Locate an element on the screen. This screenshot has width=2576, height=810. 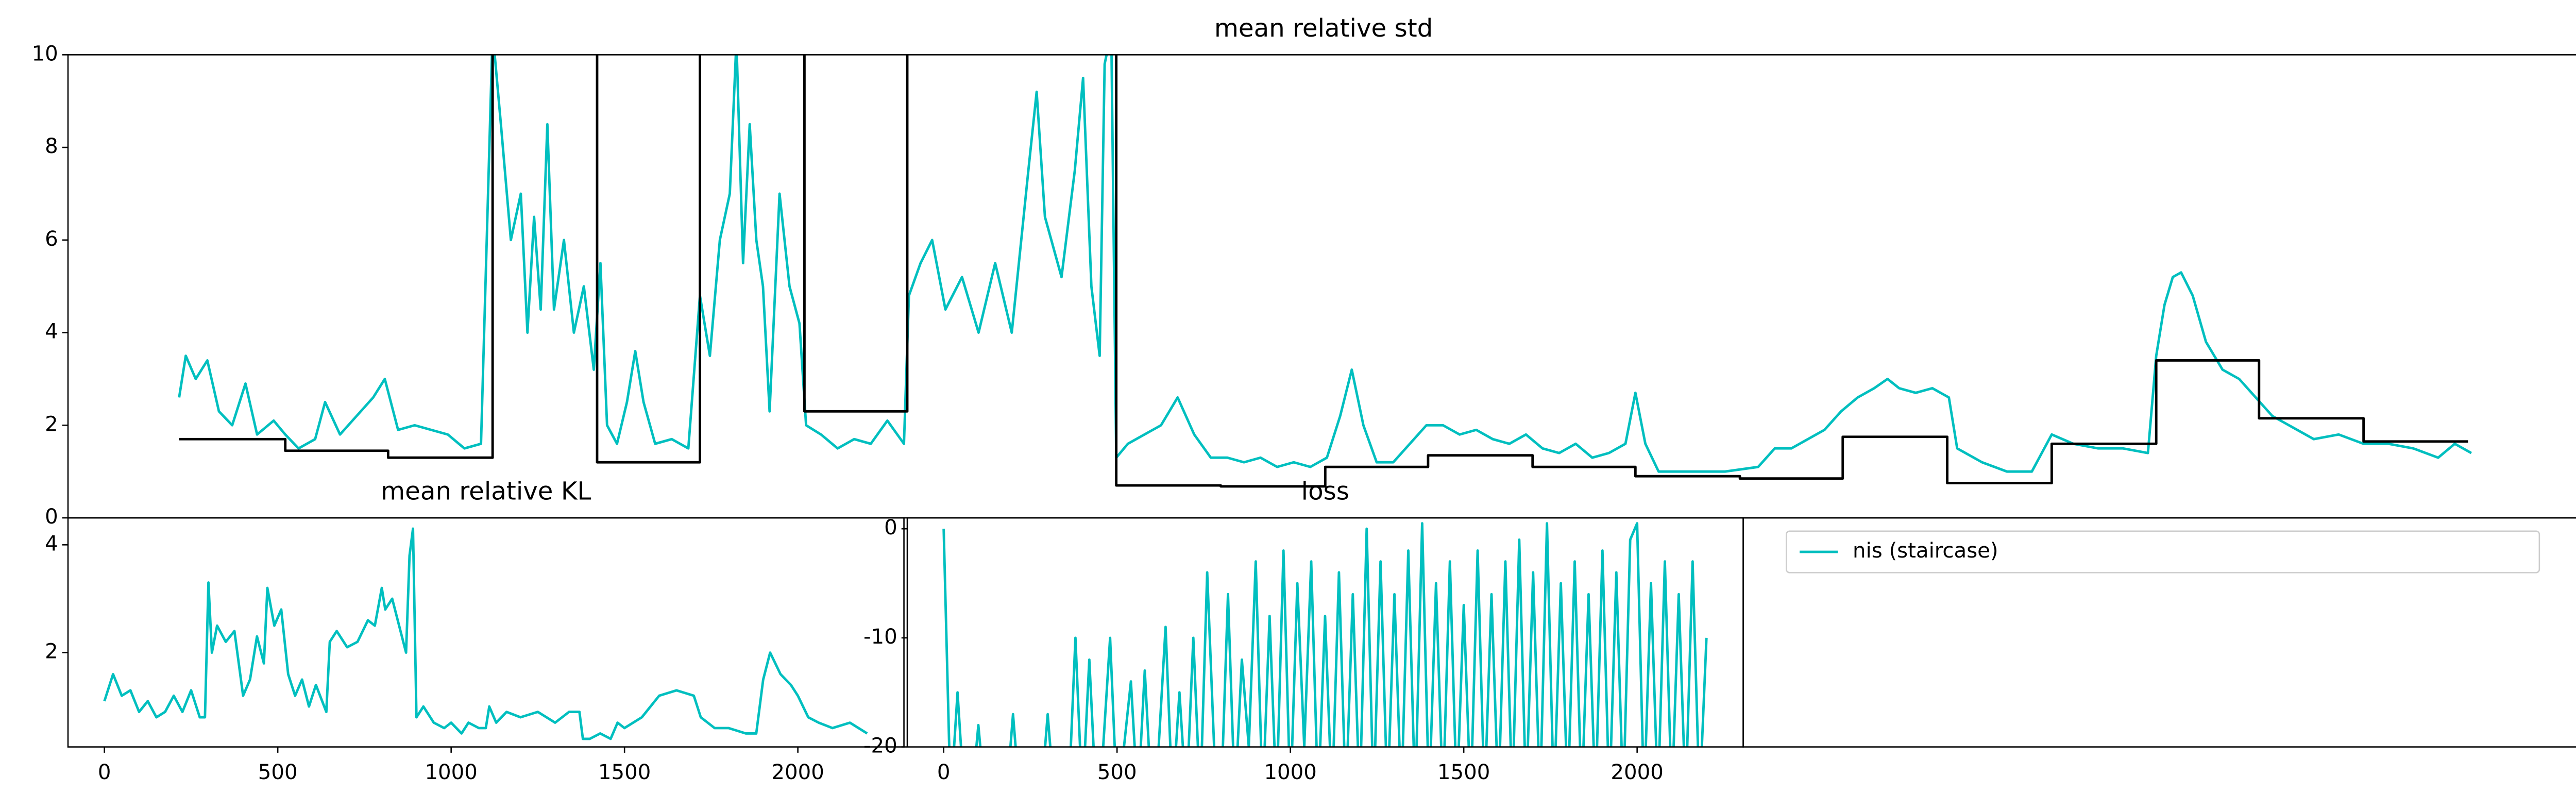
y-tick-label: 8 is located at coordinates (51, 146).